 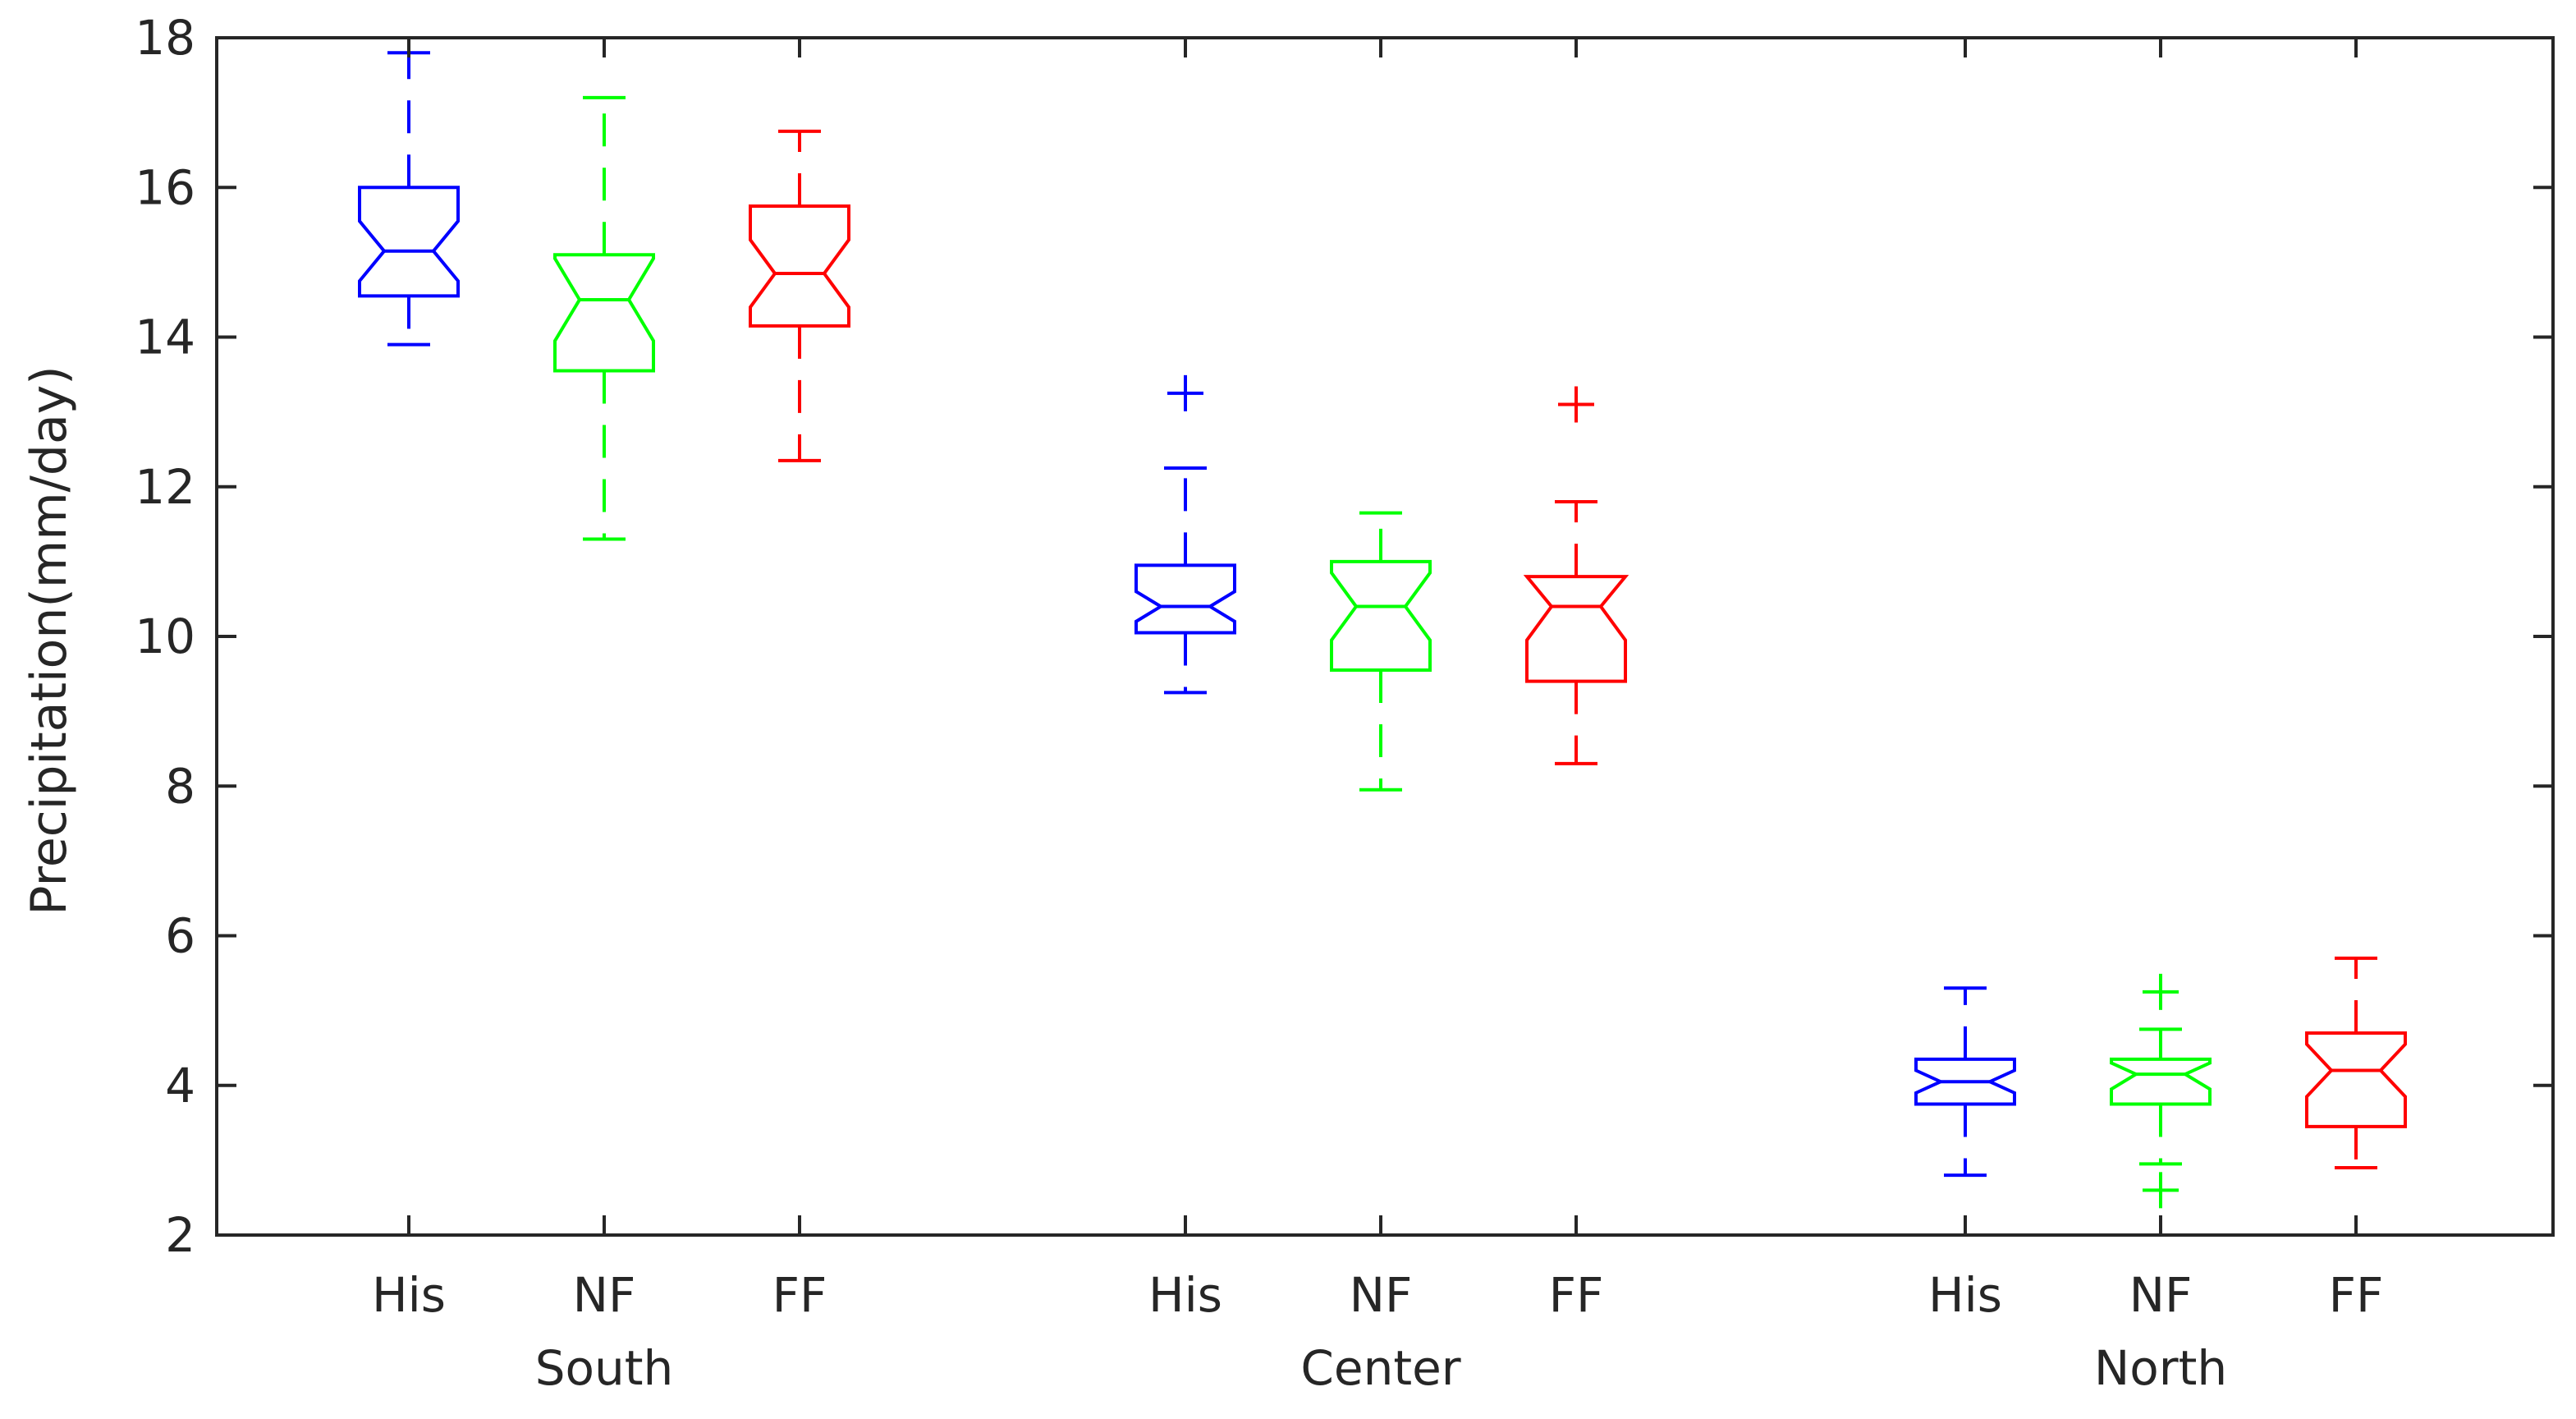 I want to click on box-center-his, so click(x=1185, y=534).